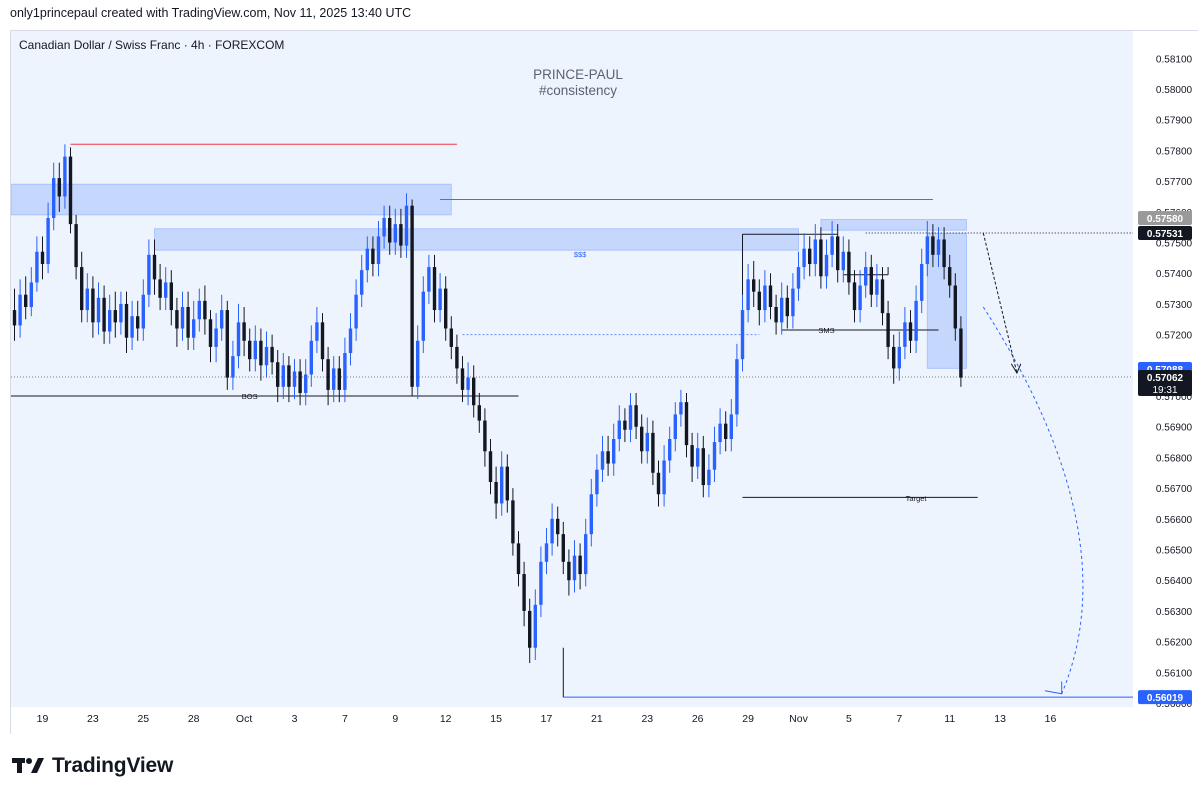  Describe the element at coordinates (1174, 673) in the screenshot. I see `y-tick-label: 0.56100` at that location.